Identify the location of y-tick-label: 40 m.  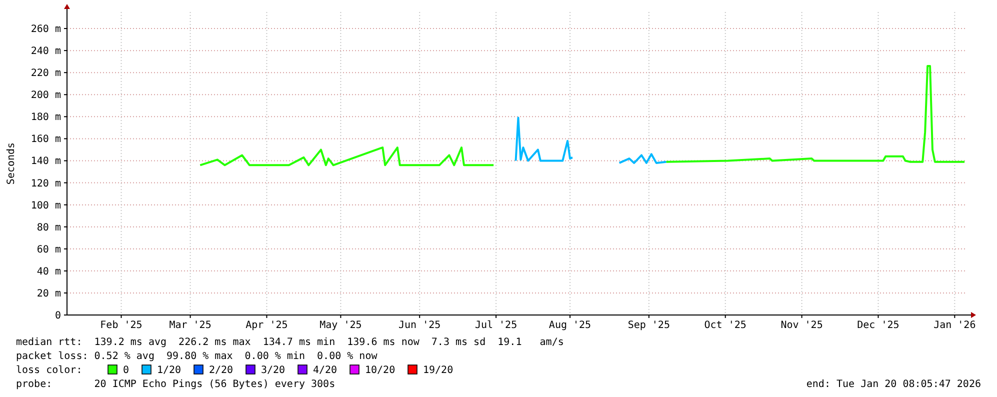
(48, 272).